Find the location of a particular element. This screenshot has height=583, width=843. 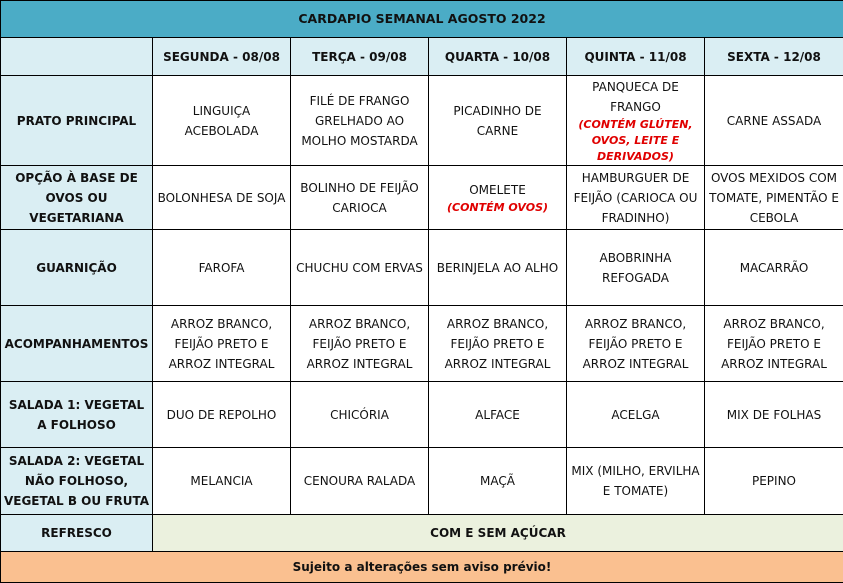

dish-text: CARNE ASSADA is located at coordinates (774, 121).